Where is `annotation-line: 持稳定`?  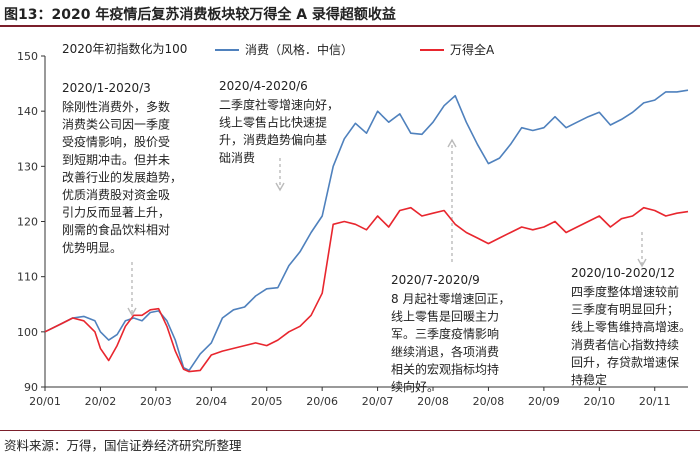 annotation-line: 持稳定 is located at coordinates (589, 379).